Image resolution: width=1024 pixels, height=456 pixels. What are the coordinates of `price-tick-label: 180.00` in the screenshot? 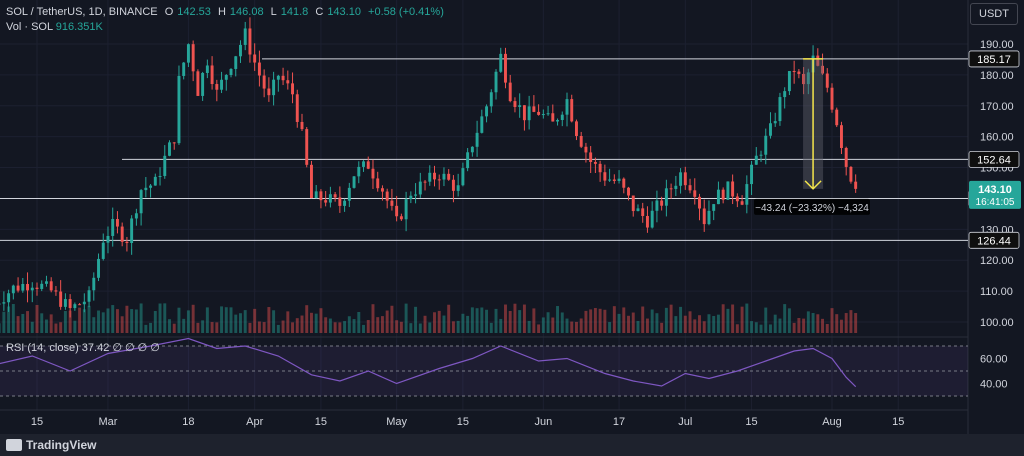 It's located at (997, 76).